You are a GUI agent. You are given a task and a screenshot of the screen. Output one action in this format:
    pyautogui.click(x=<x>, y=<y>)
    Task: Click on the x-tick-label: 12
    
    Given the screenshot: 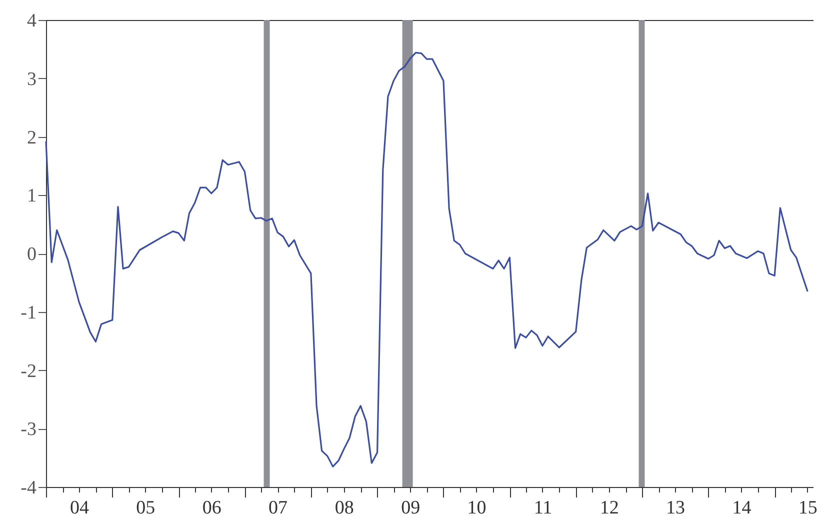 What is the action you would take?
    pyautogui.click(x=609, y=508)
    